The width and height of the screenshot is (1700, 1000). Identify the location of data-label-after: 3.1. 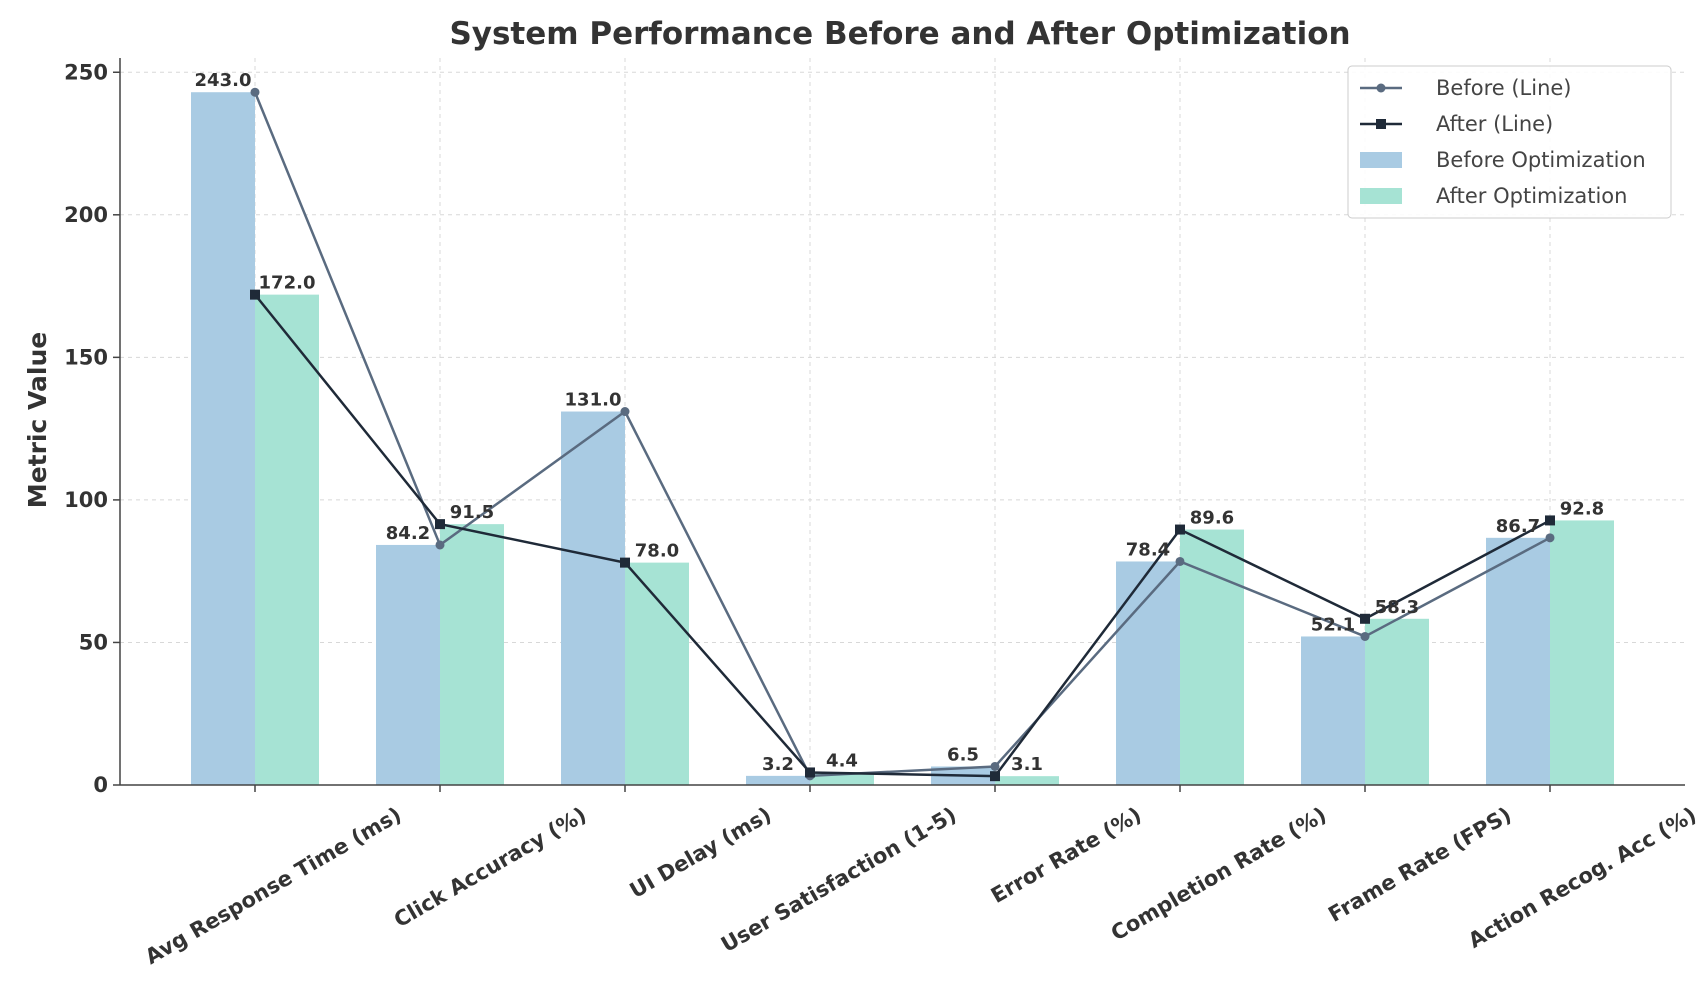
(1027, 764).